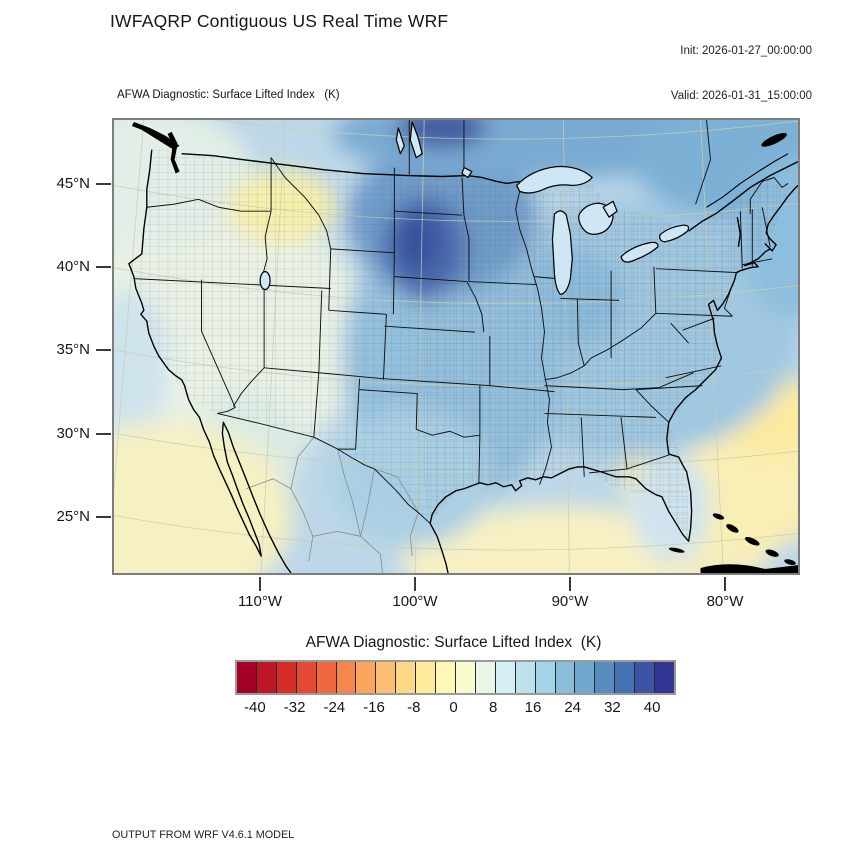  What do you see at coordinates (612, 707) in the screenshot?
I see `colorbar-tick-label: 32` at bounding box center [612, 707].